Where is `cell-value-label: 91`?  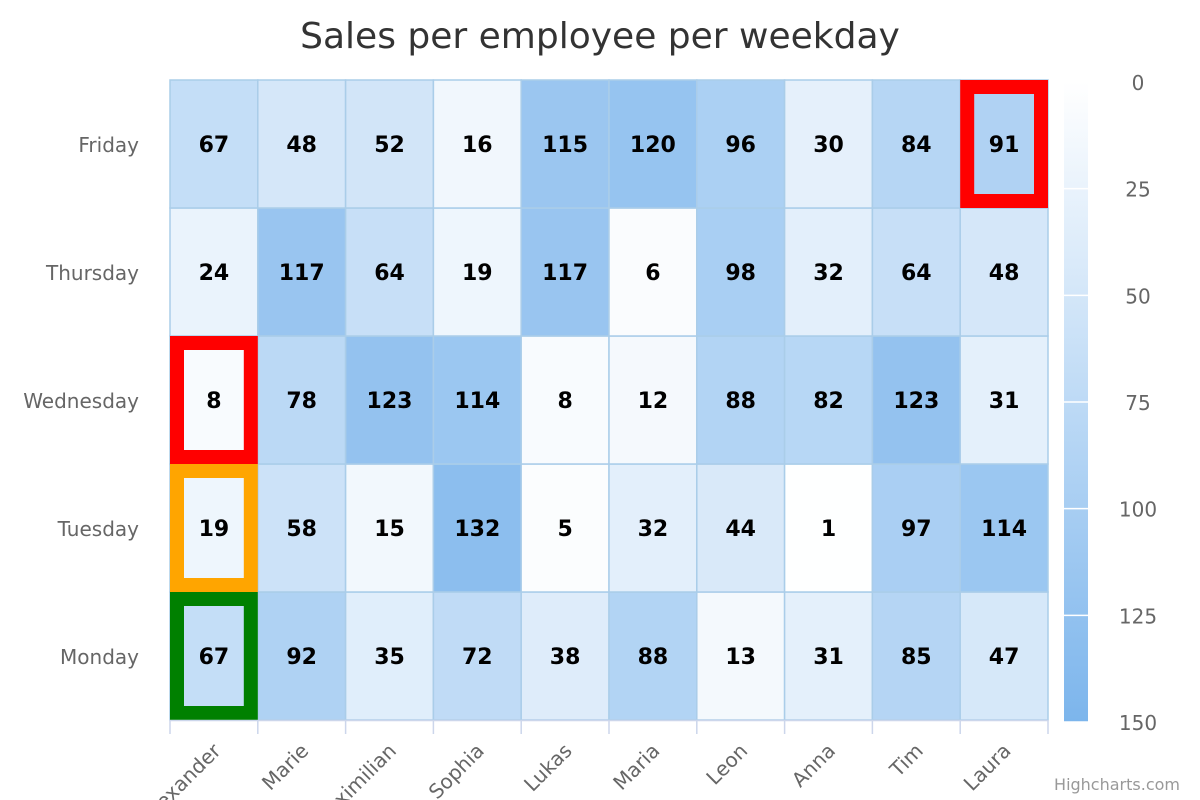
cell-value-label: 91 is located at coordinates (1004, 145).